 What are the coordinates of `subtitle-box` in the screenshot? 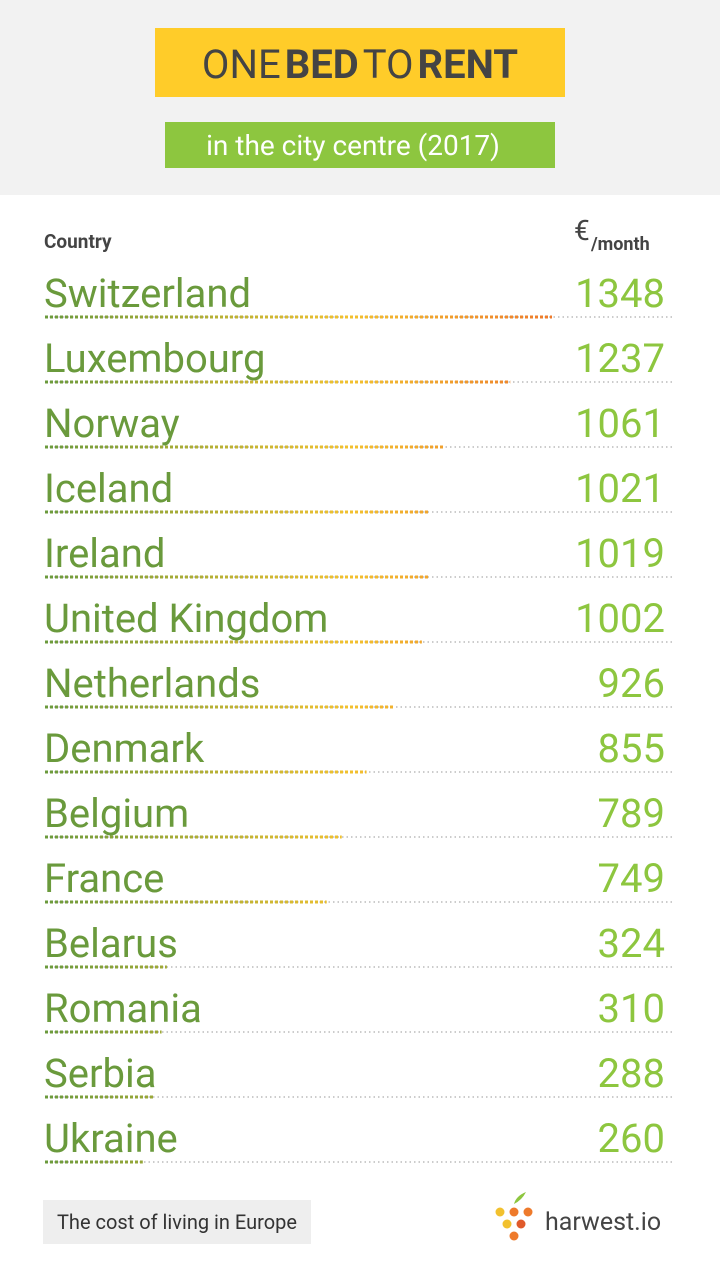 It's located at (360, 145).